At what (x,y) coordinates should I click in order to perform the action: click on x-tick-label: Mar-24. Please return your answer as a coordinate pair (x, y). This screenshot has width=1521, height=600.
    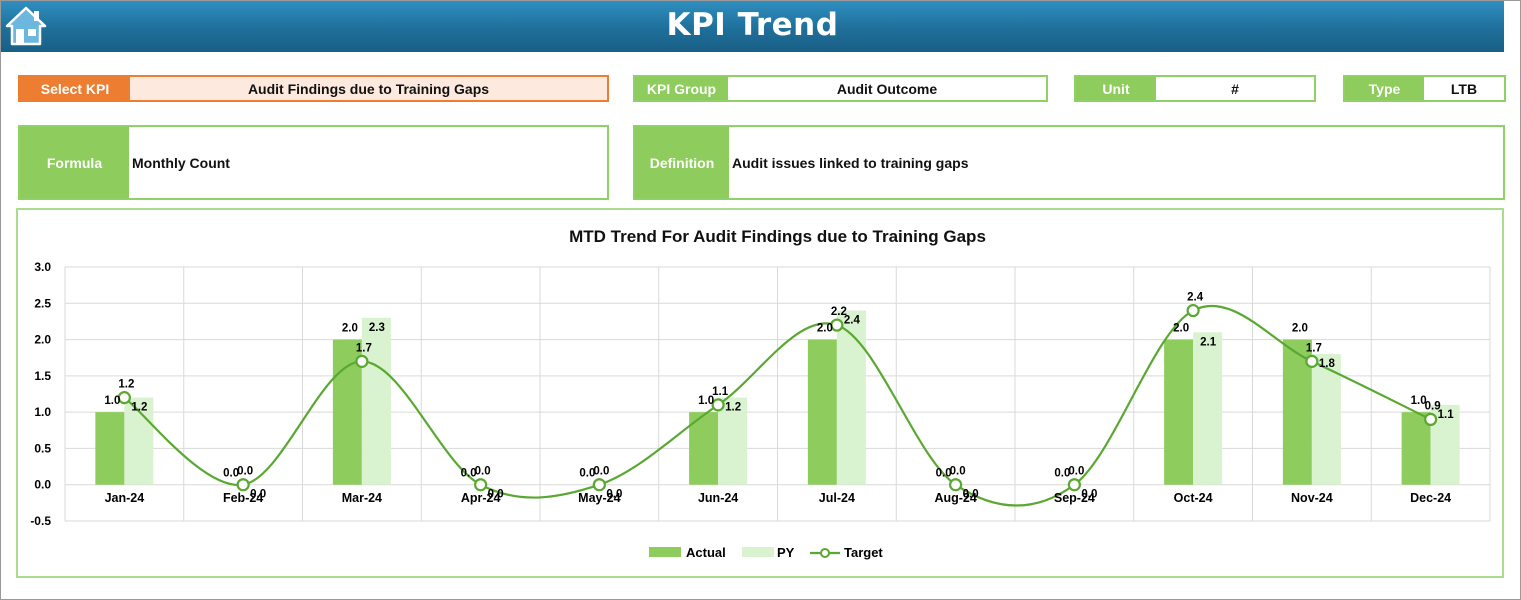
    Looking at the image, I should click on (362, 498).